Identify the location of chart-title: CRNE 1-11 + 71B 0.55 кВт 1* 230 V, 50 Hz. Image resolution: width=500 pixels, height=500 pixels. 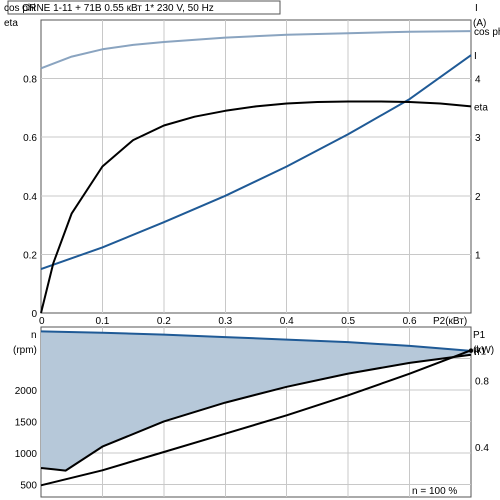
(118, 8).